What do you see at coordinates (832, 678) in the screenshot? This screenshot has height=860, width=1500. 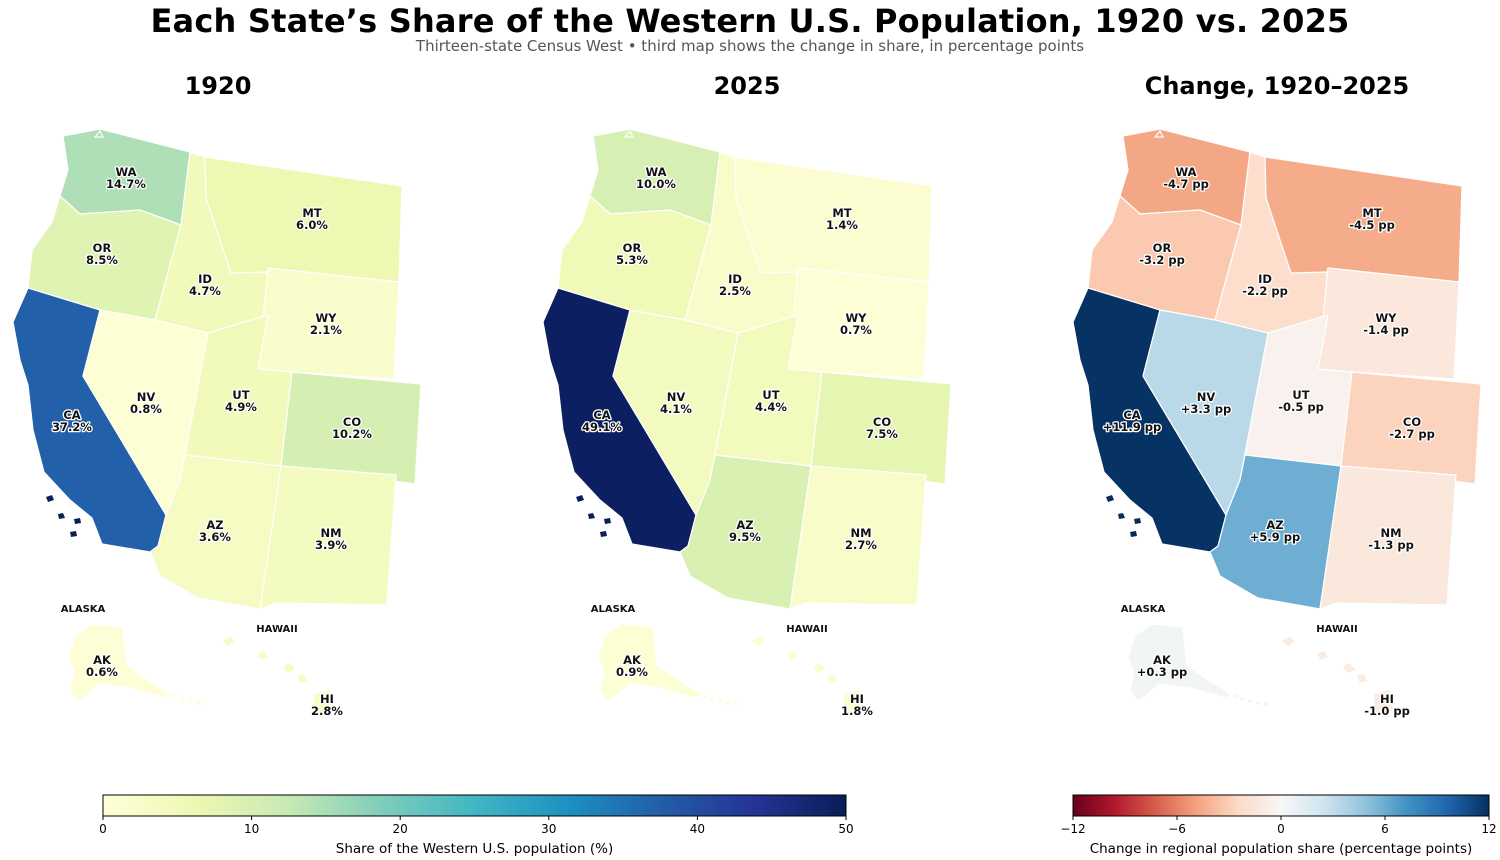 I see `state-hi-island-4-2025` at bounding box center [832, 678].